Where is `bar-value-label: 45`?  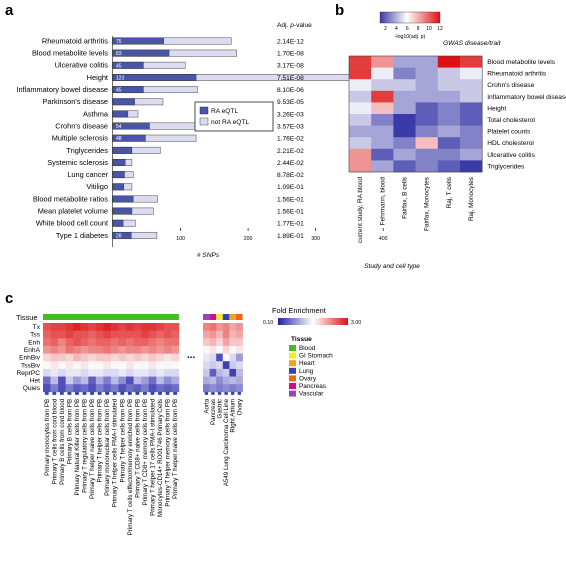
bar-value-label: 45 is located at coordinates (119, 91).